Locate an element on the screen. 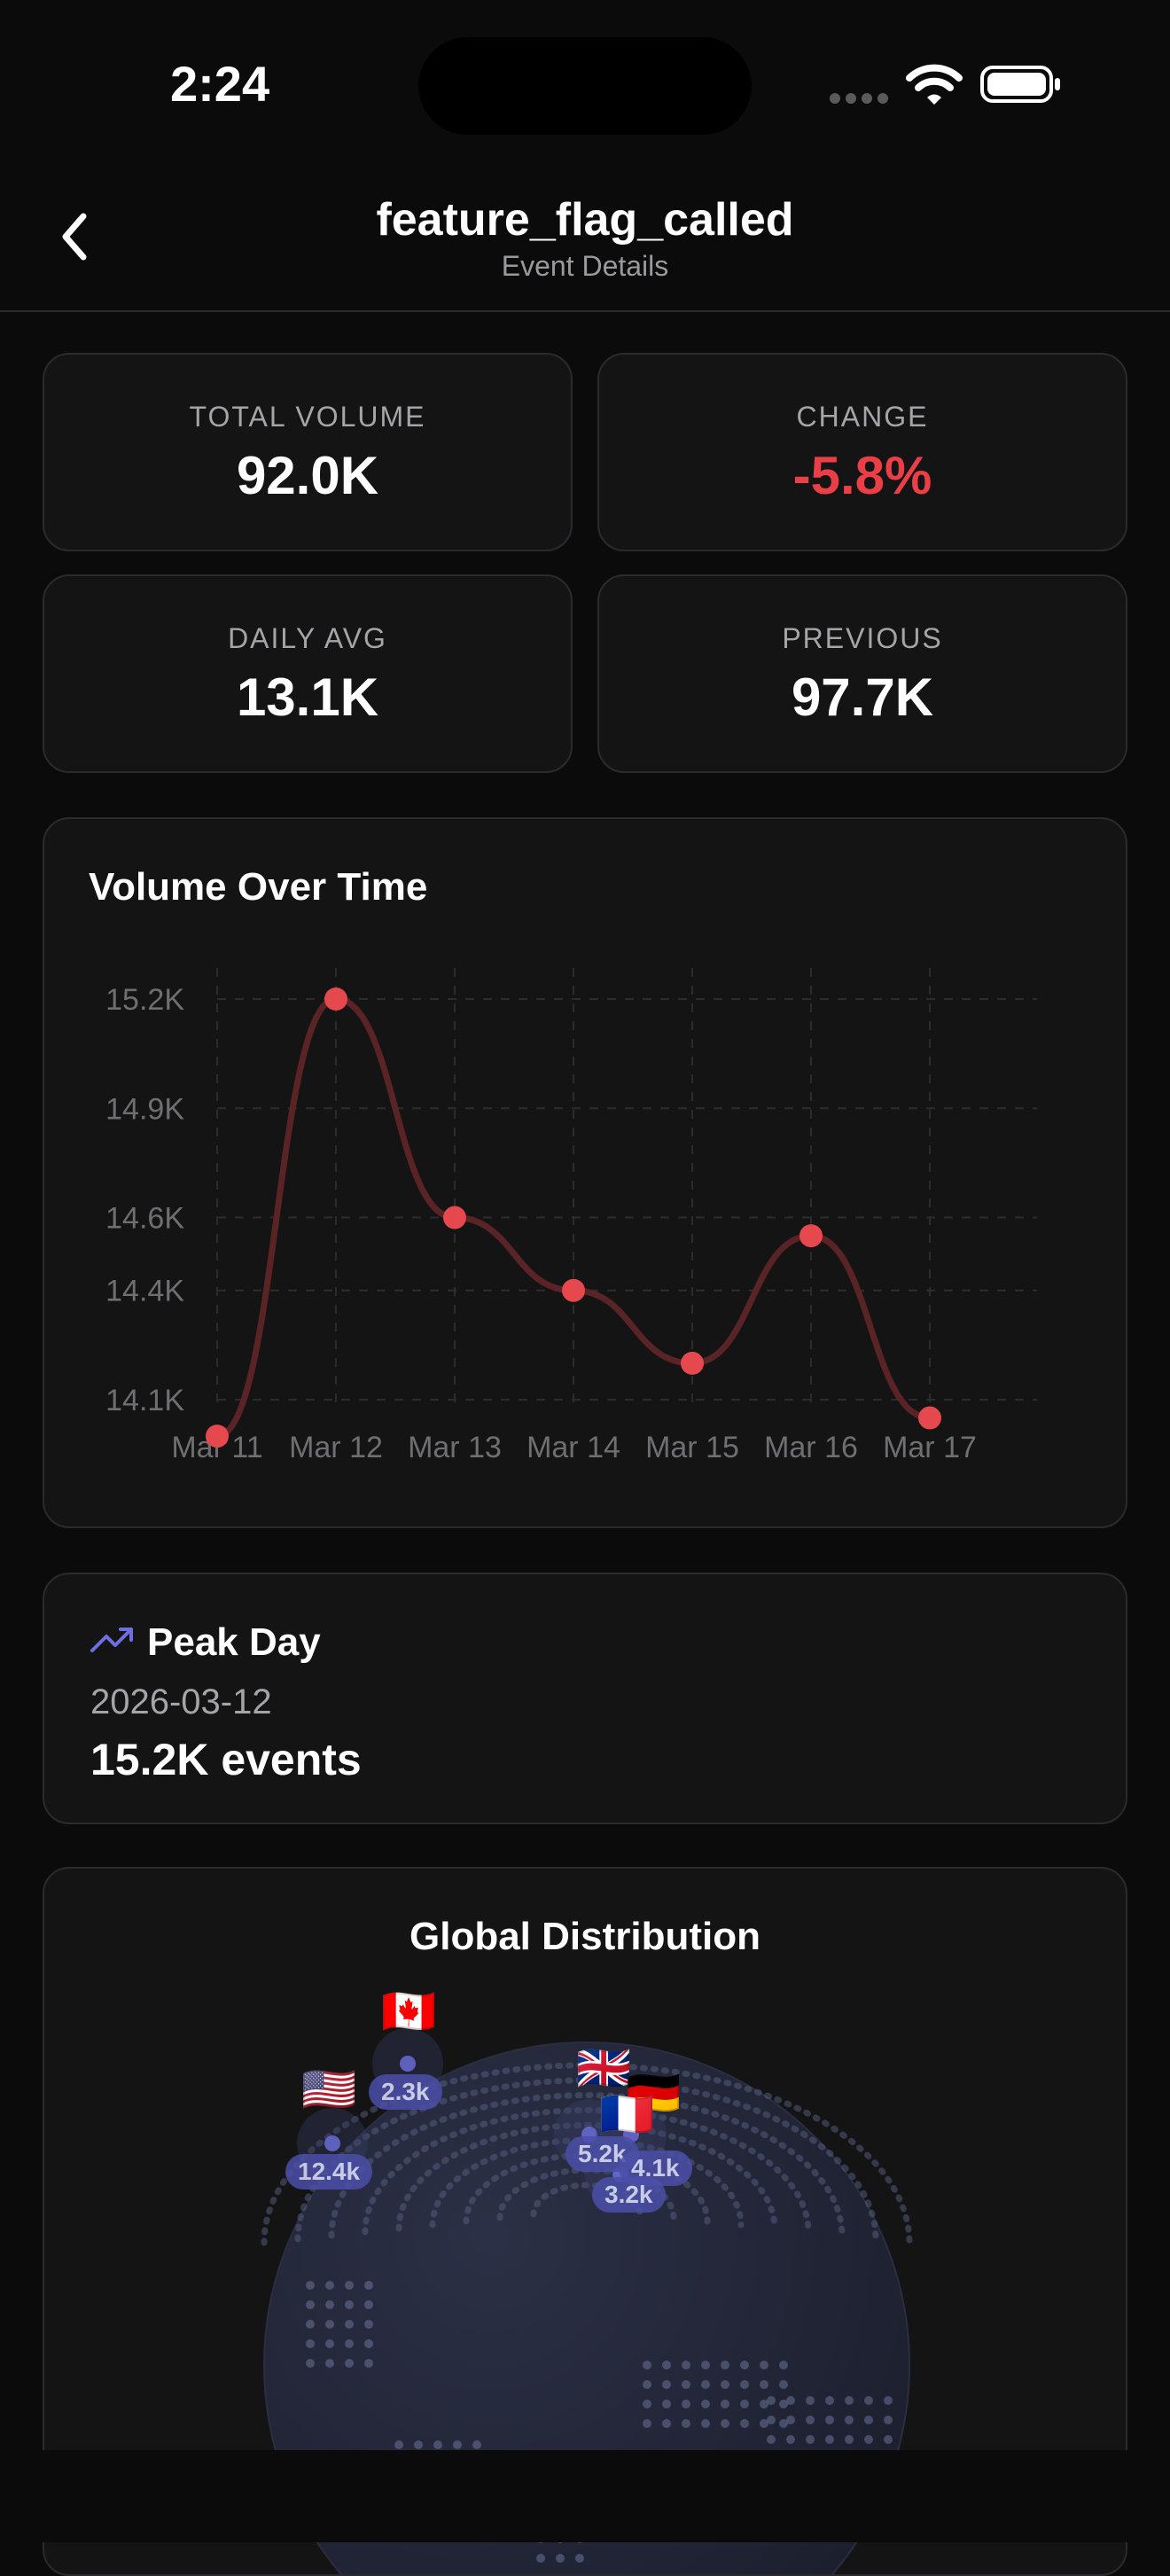 The image size is (1170, 2576). trending-up-icon is located at coordinates (111, 1640).